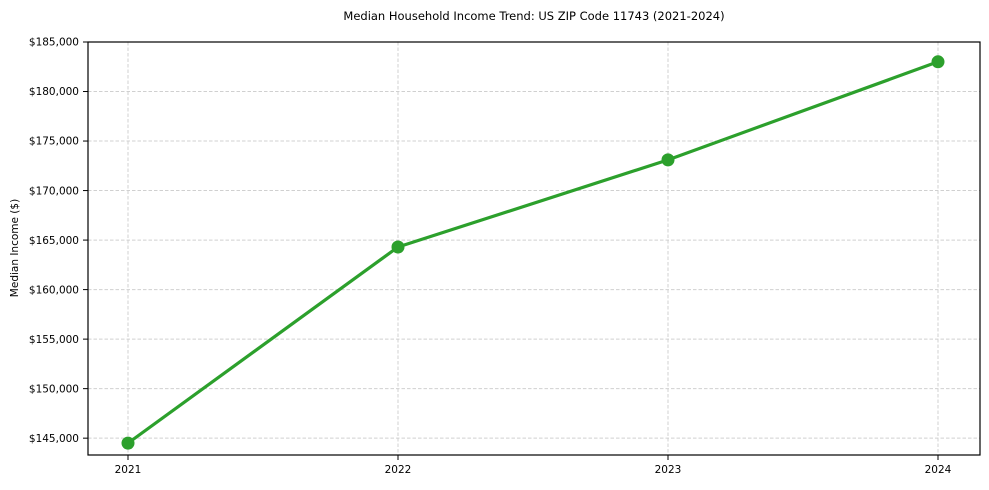 This screenshot has height=490, width=989. Describe the element at coordinates (54, 241) in the screenshot. I see `y-tick-label: $165,000` at that location.